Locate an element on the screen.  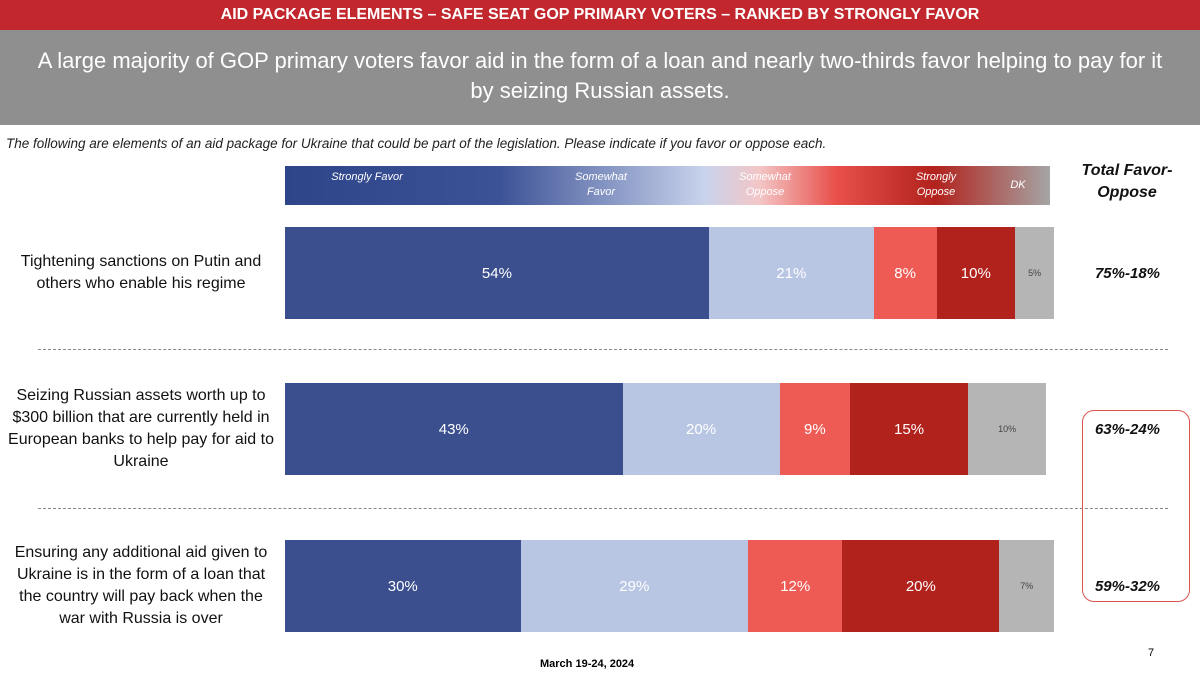
value-label: 54% is located at coordinates (496, 273).